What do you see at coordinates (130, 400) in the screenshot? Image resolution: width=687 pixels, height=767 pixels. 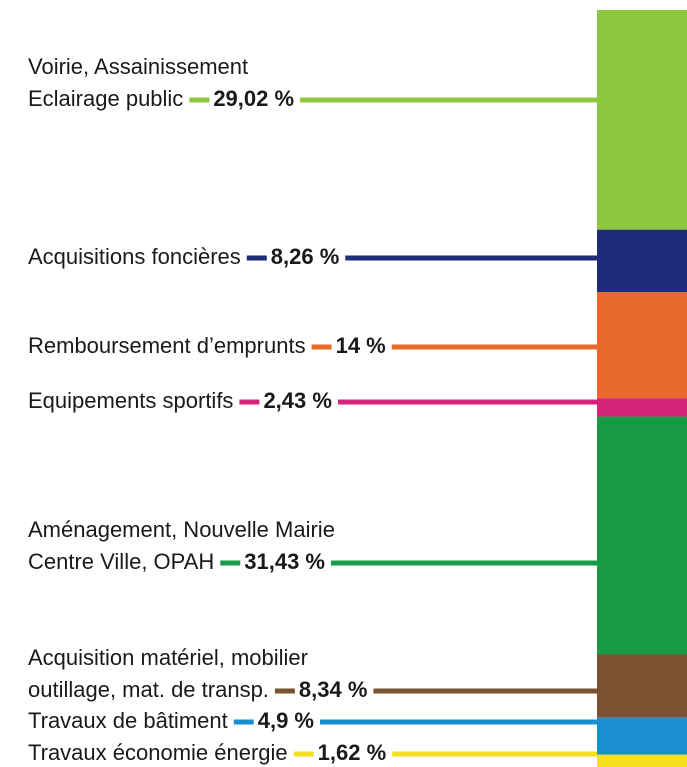 I see `category-label: Equipements sportifs` at bounding box center [130, 400].